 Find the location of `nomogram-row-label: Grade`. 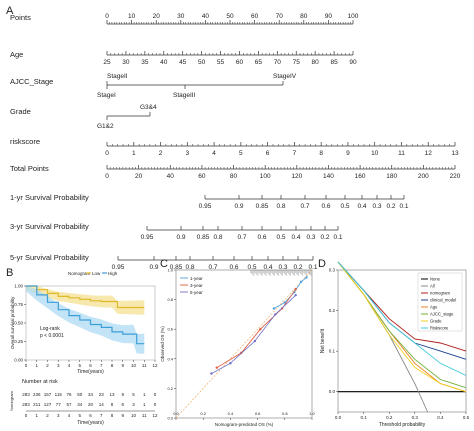

nomogram-row-label: Grade is located at coordinates (20, 111).